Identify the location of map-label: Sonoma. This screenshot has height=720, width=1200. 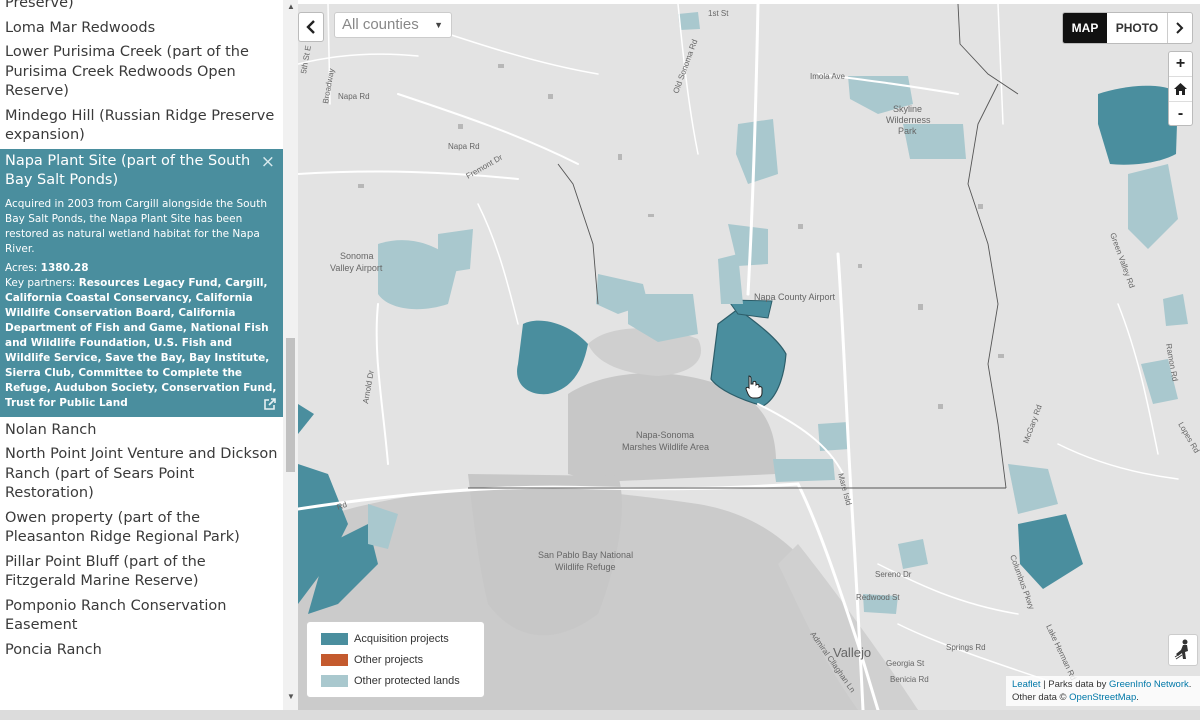
(357, 256).